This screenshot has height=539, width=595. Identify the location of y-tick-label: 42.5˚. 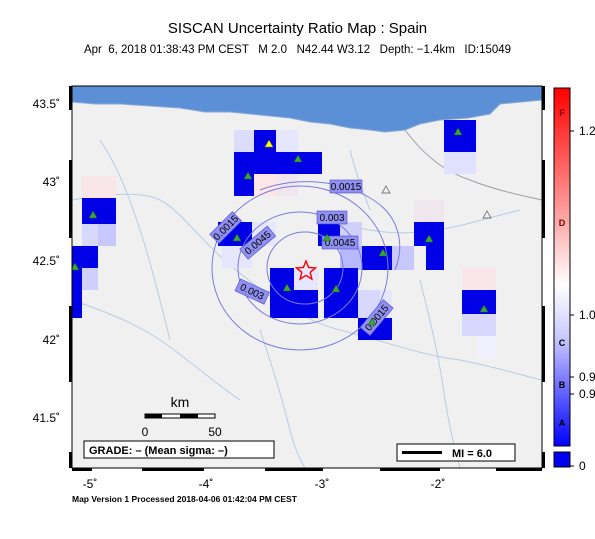
(46, 261).